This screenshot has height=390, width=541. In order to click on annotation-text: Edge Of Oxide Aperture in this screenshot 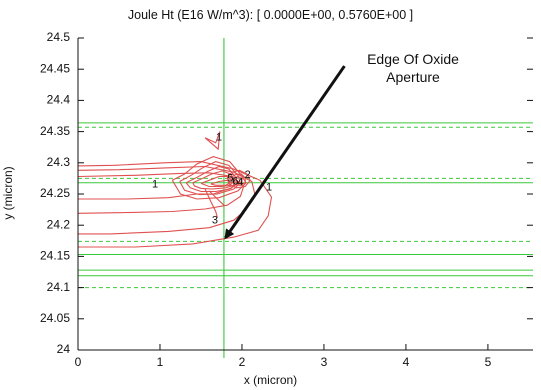, I will do `click(413, 68)`.